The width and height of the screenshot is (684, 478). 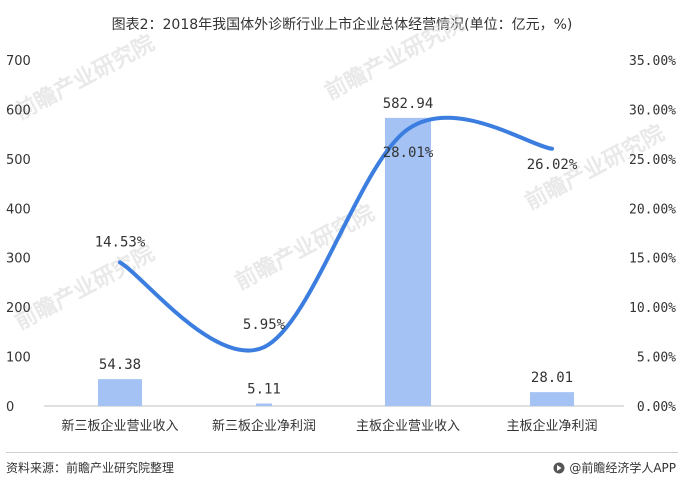 I want to click on x-category-label: 新三板企业营业收入, so click(x=119, y=426).